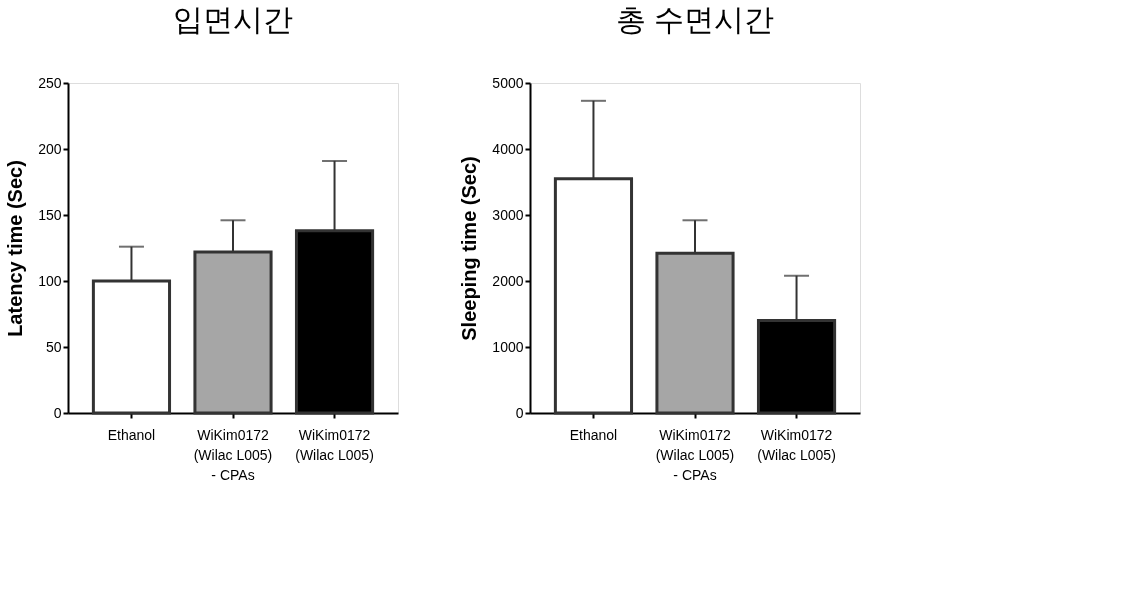 This screenshot has width=1146, height=590. What do you see at coordinates (15, 248) in the screenshot?
I see `y-axis-title: Latency time (Sec)` at bounding box center [15, 248].